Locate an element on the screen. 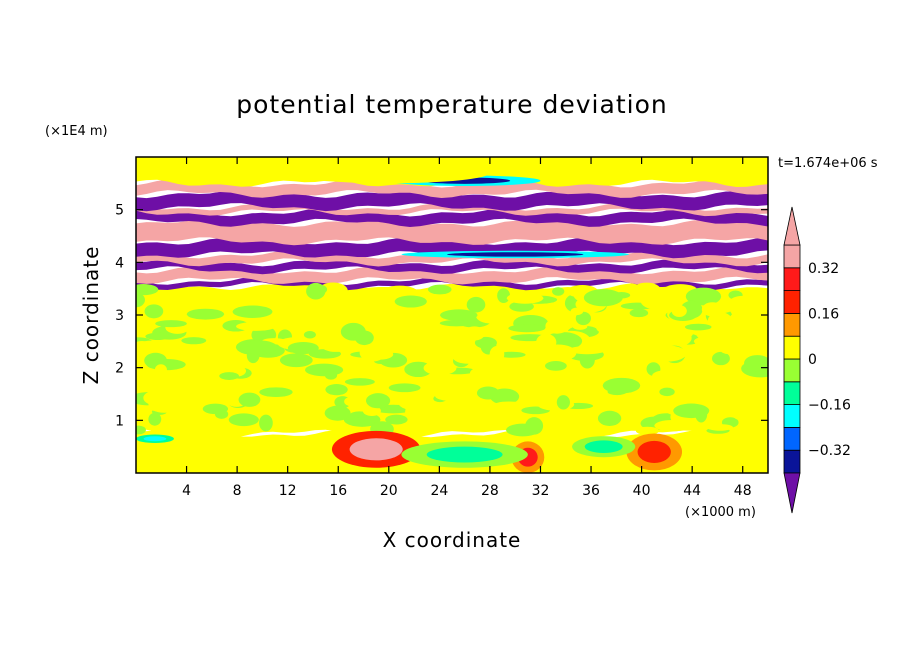 The height and width of the screenshot is (654, 904). x-axis-title: X coordinate is located at coordinates (452, 540).